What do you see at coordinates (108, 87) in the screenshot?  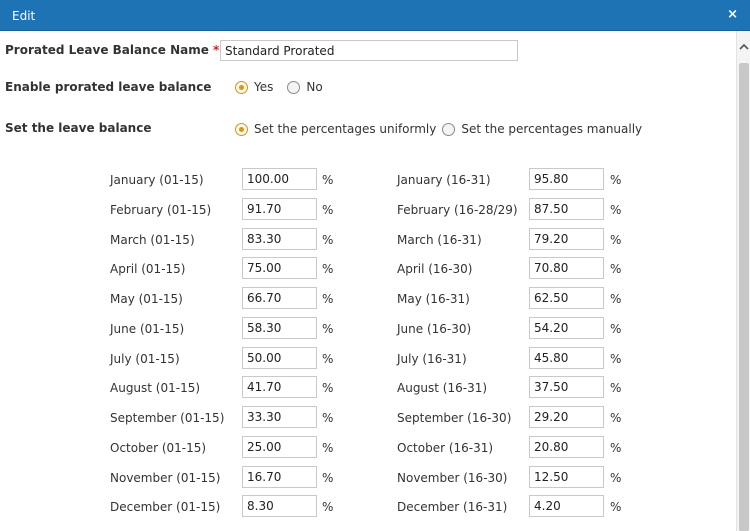 I see `enable-label: Enable prorated leave balance` at bounding box center [108, 87].